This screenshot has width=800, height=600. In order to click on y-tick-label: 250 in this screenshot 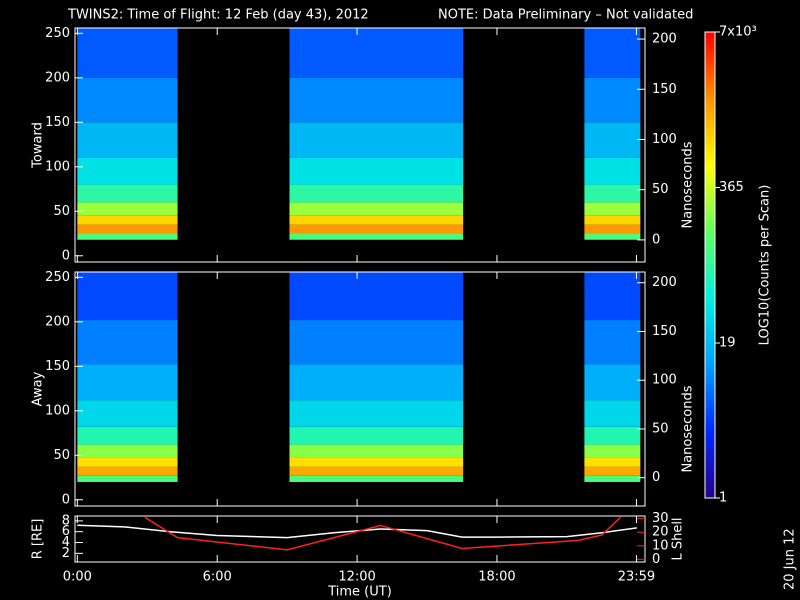, I will do `click(57, 277)`.